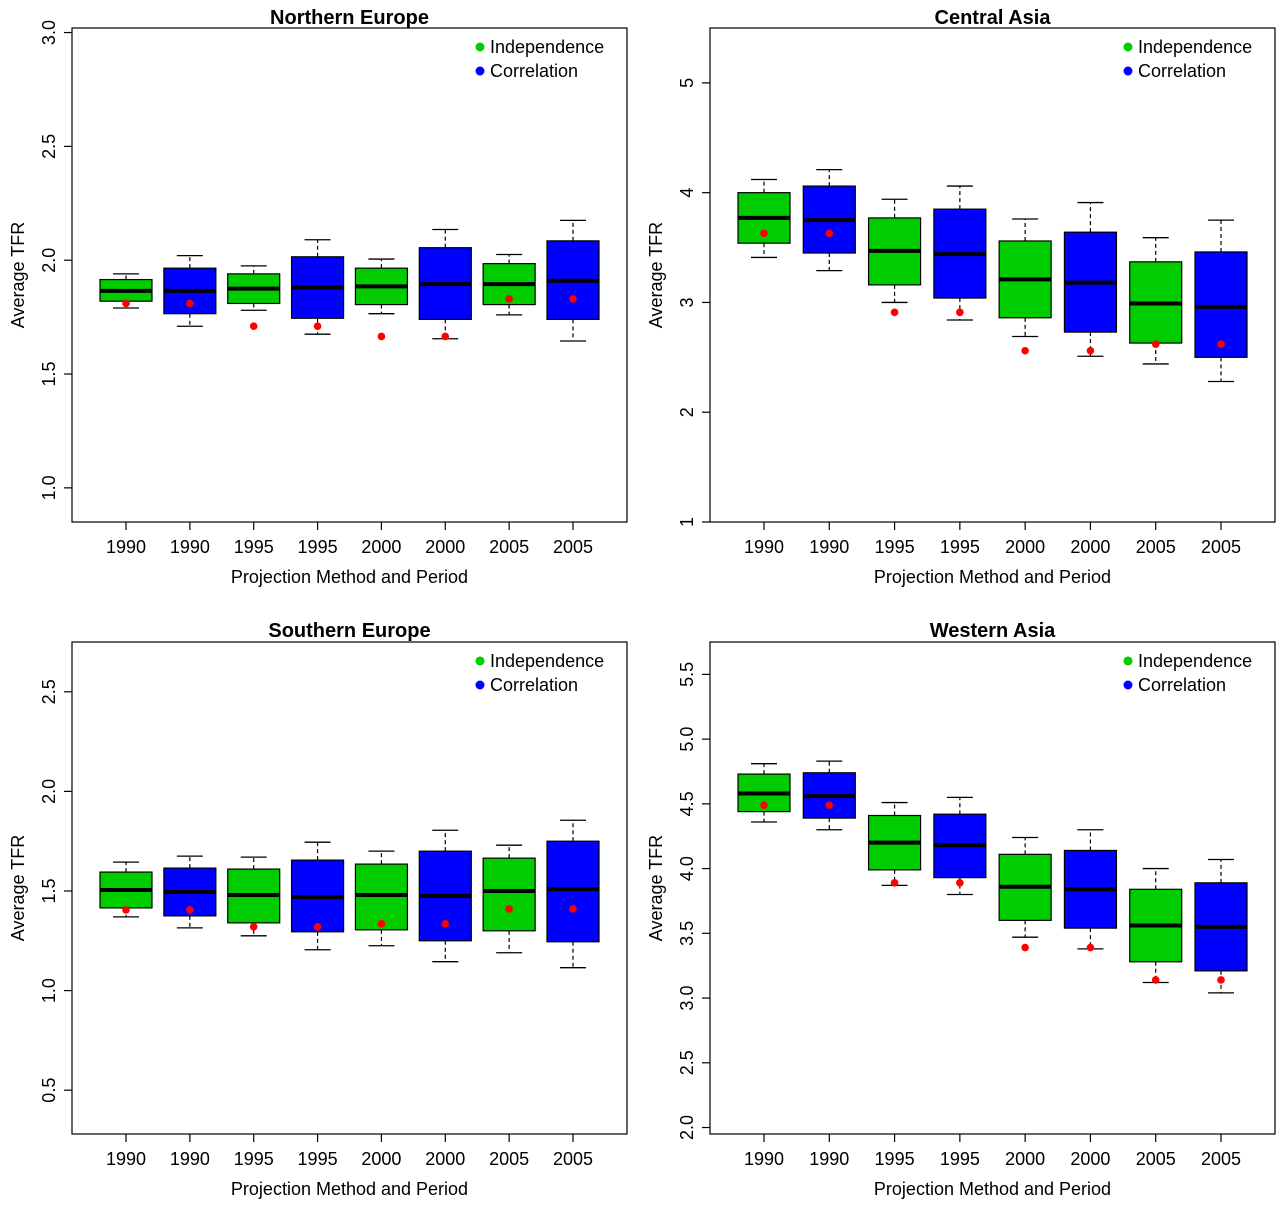 The width and height of the screenshot is (1279, 1205). What do you see at coordinates (49, 32) in the screenshot?
I see `y-tick-label: 3.0` at bounding box center [49, 32].